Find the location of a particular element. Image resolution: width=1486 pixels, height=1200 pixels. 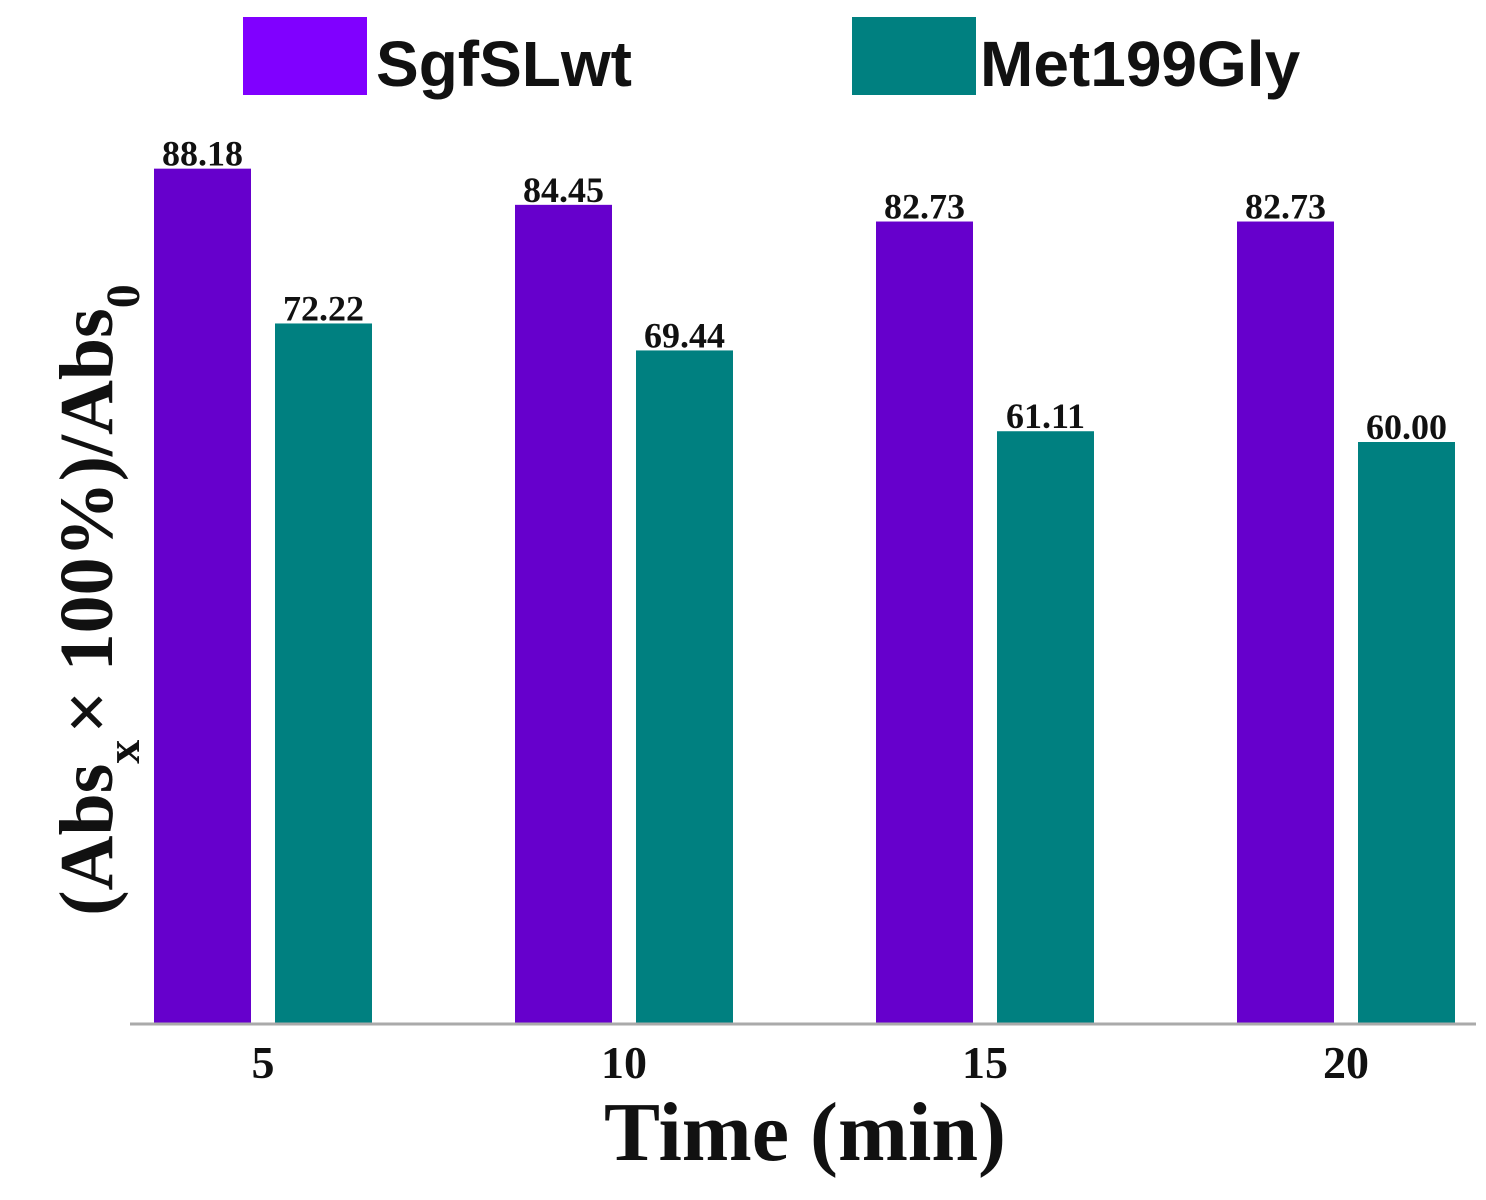

value-label-sgfslwt-10: 84.45 is located at coordinates (563, 190).